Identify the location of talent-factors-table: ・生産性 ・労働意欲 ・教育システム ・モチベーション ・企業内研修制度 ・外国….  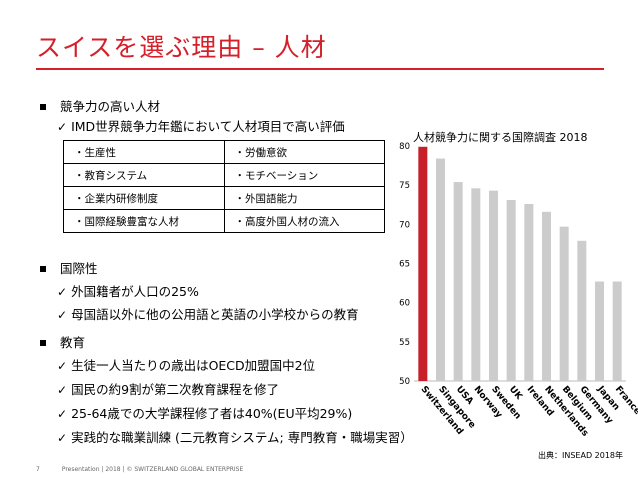
(224, 186).